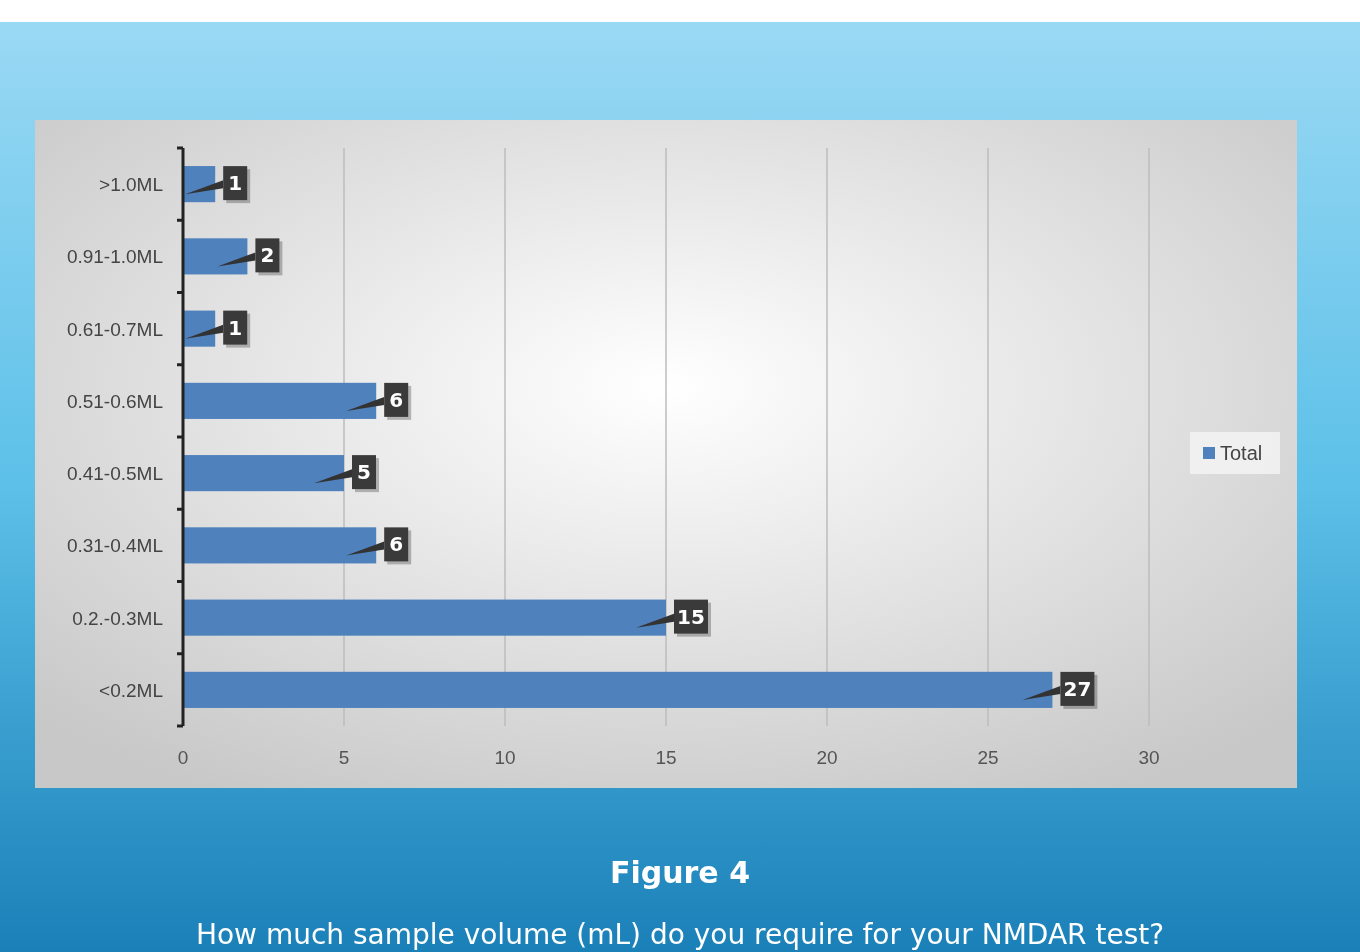 The image size is (1360, 952). I want to click on data-label: 5, so click(364, 472).